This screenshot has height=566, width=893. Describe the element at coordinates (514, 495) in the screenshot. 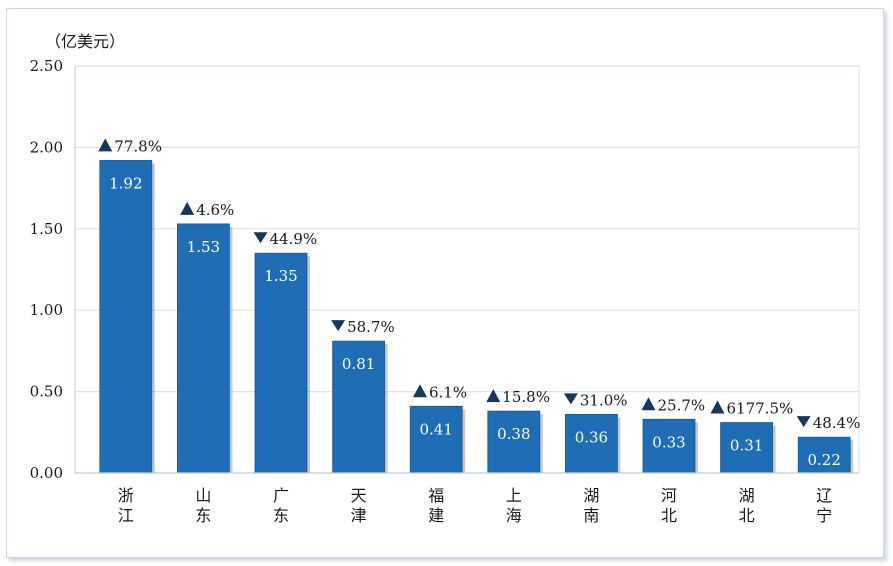

I see `x-category-char: 上` at that location.